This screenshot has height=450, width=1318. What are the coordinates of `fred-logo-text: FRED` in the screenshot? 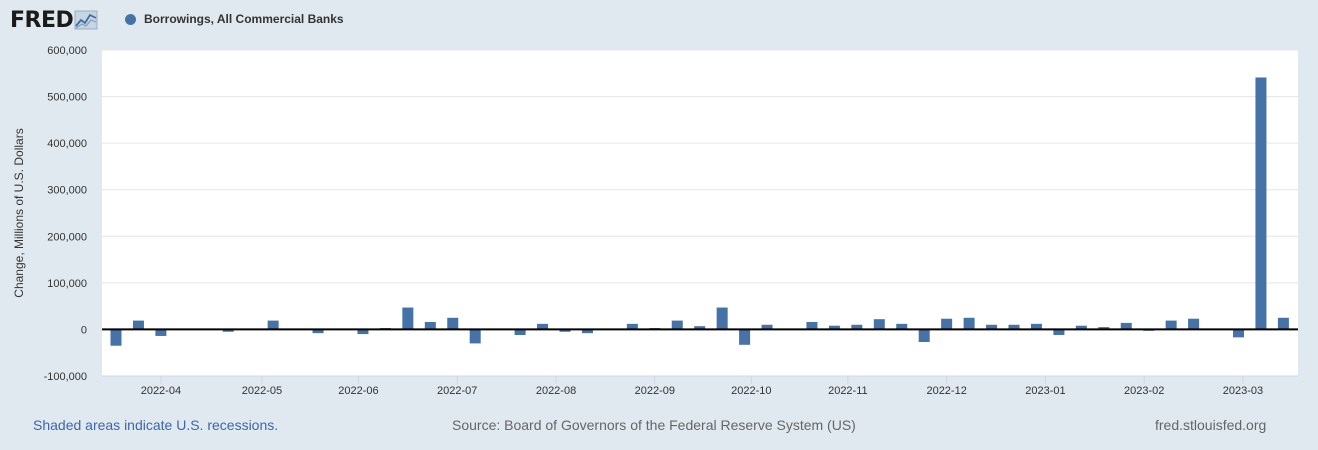 It's located at (42, 20).